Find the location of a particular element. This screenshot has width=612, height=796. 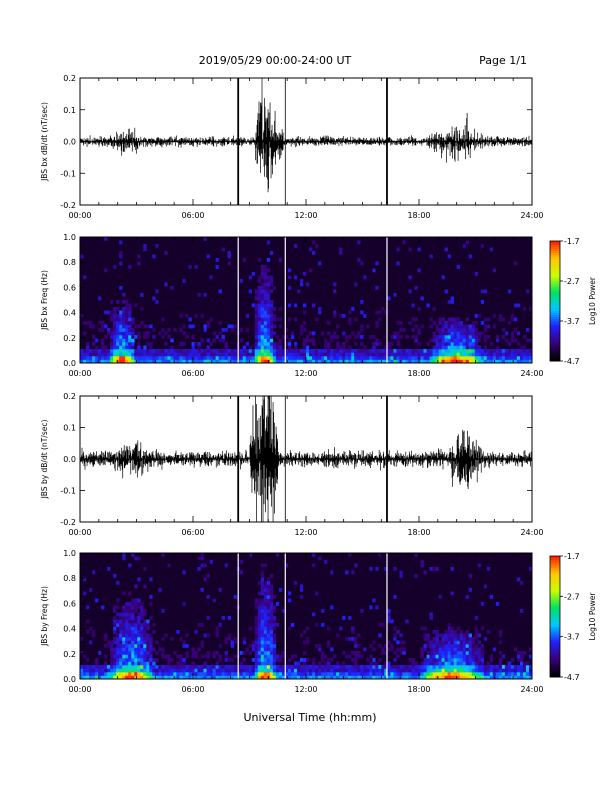

x-tick-label: 18:00 is located at coordinates (418, 373).